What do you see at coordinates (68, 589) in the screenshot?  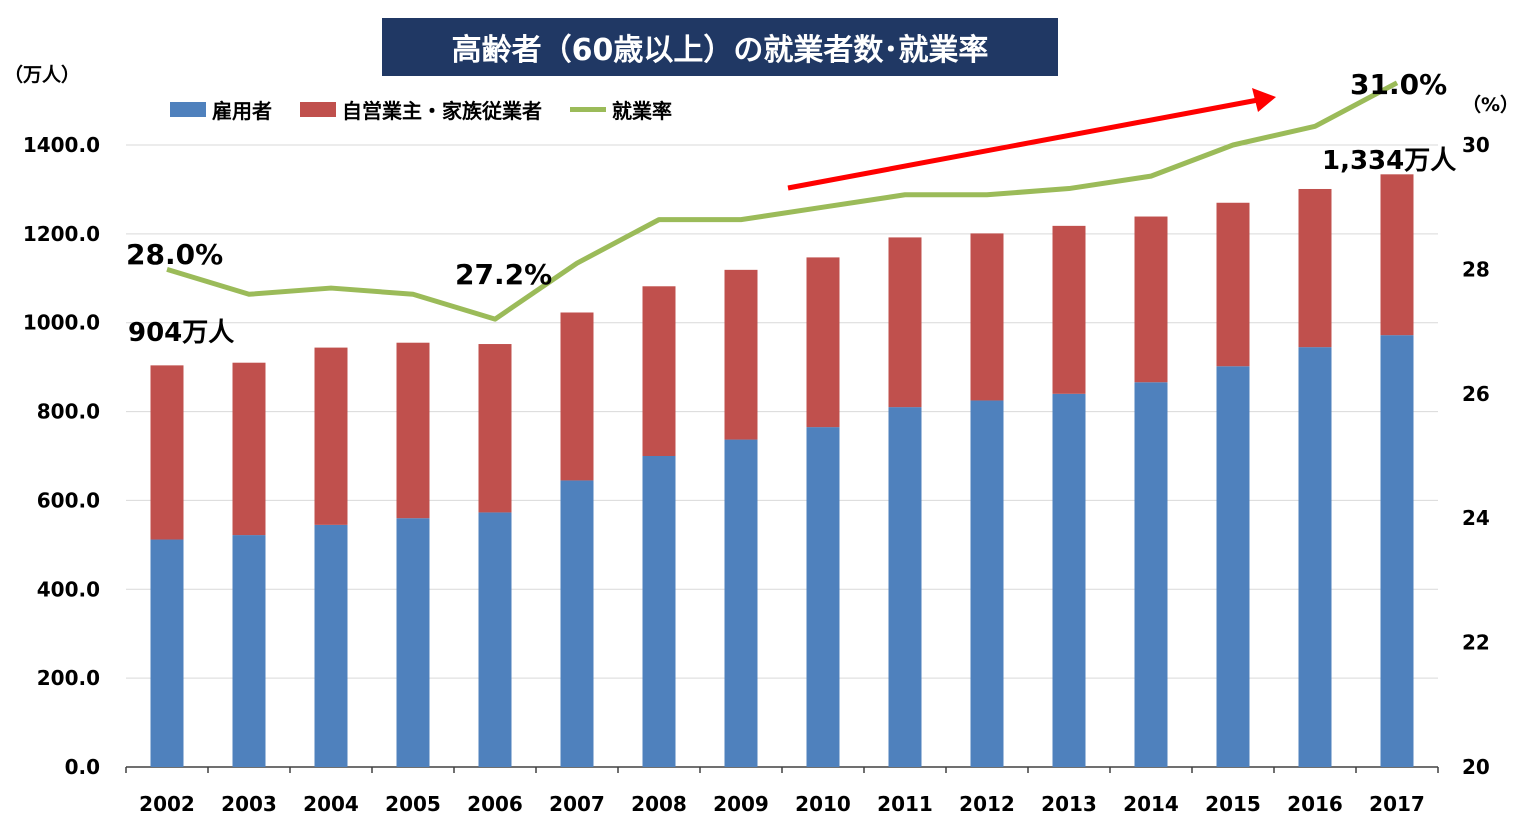 I see `y-left-tick-label: 400.0` at bounding box center [68, 589].